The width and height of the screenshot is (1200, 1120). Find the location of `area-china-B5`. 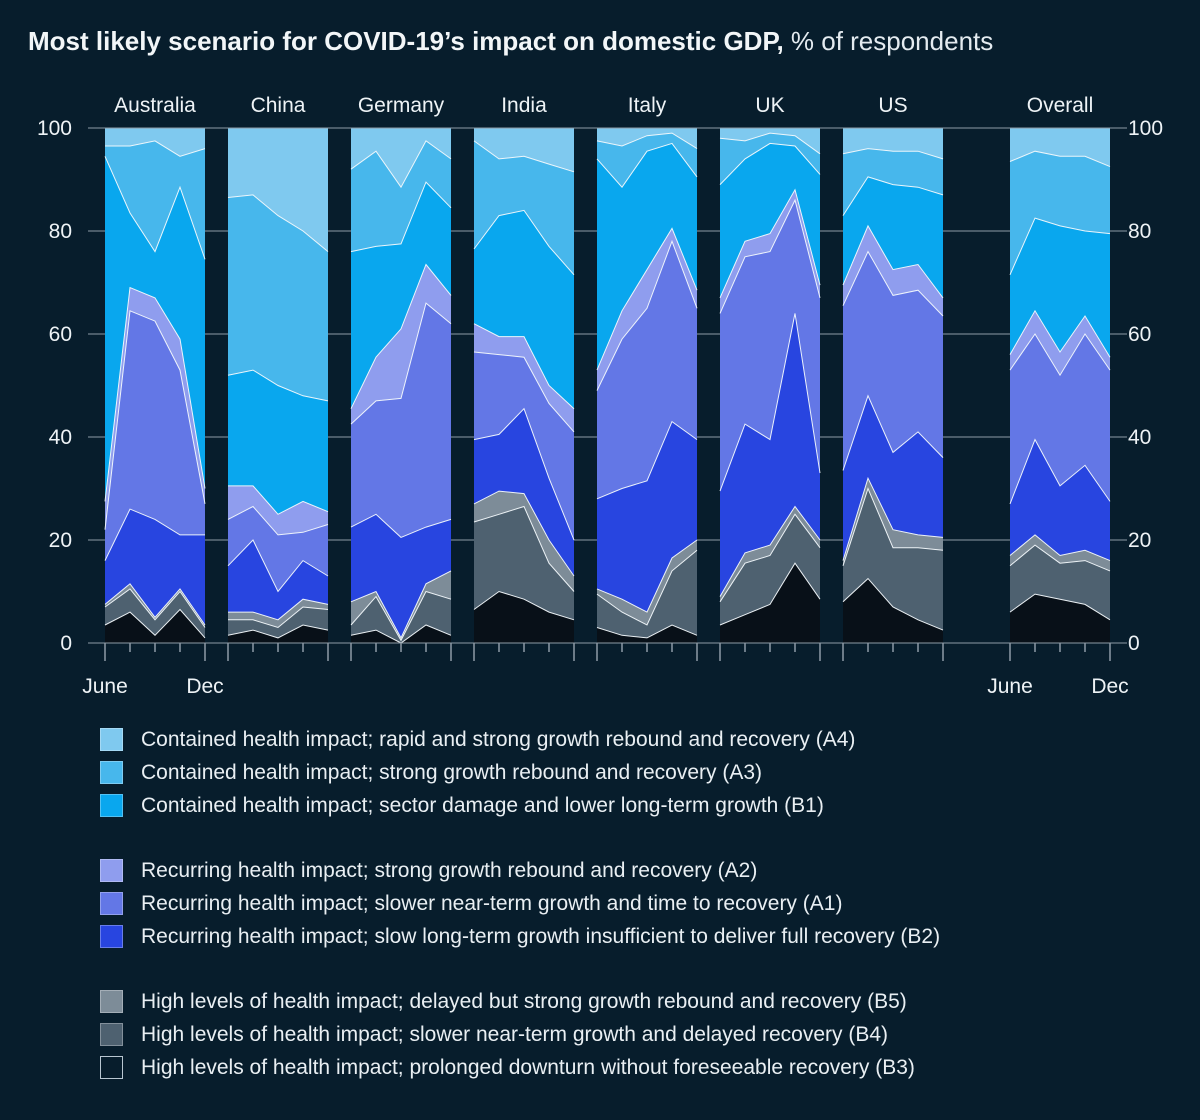

area-china-B5 is located at coordinates (278, 613).